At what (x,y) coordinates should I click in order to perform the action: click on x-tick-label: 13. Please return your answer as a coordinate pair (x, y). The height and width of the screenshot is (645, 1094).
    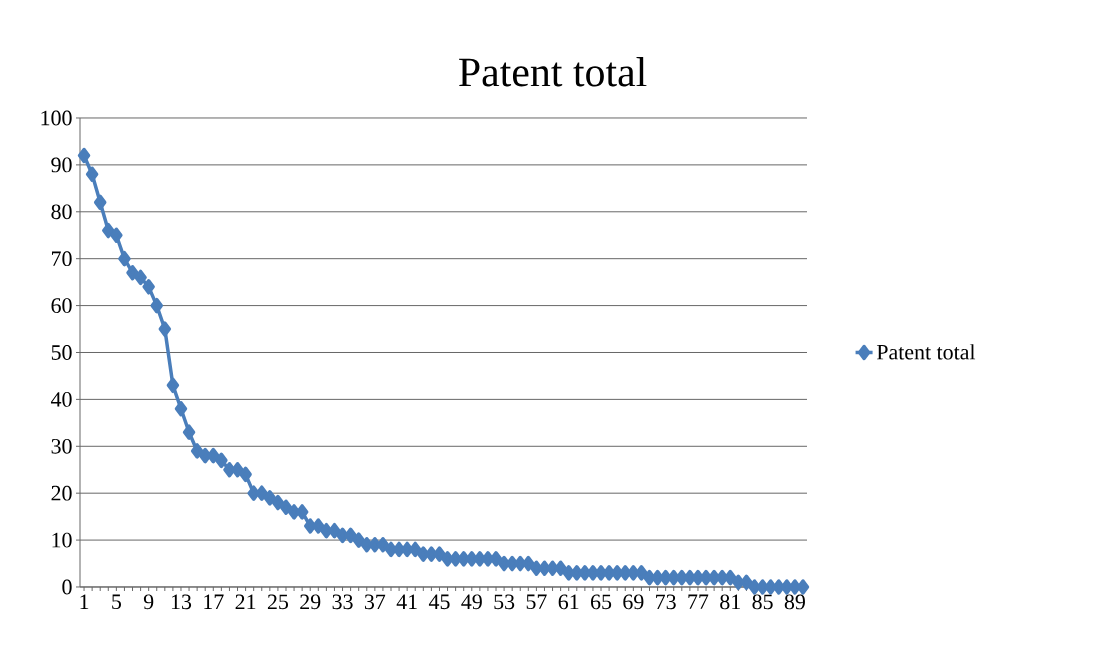
    Looking at the image, I should click on (181, 602).